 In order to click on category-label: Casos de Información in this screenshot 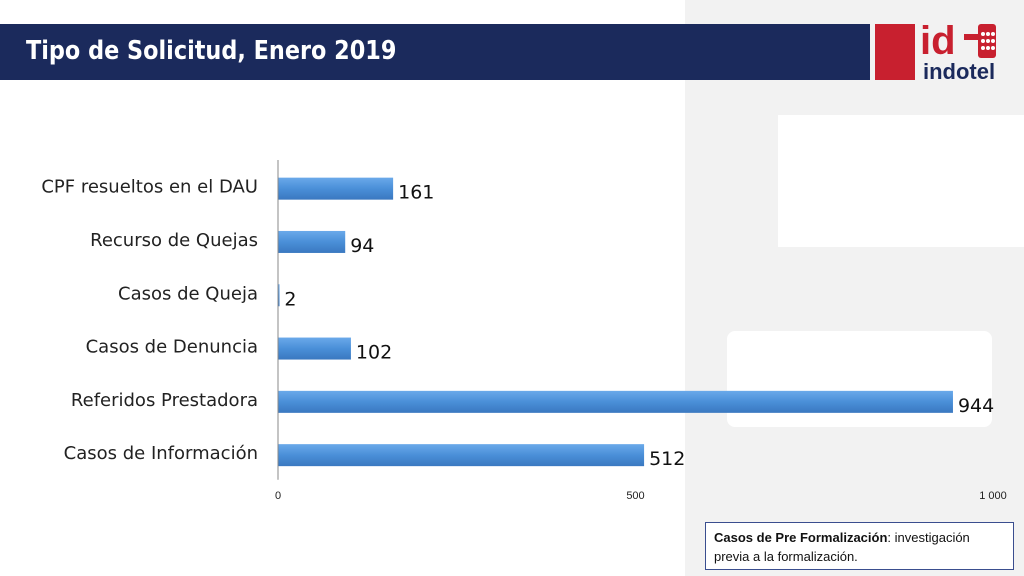, I will do `click(161, 453)`.